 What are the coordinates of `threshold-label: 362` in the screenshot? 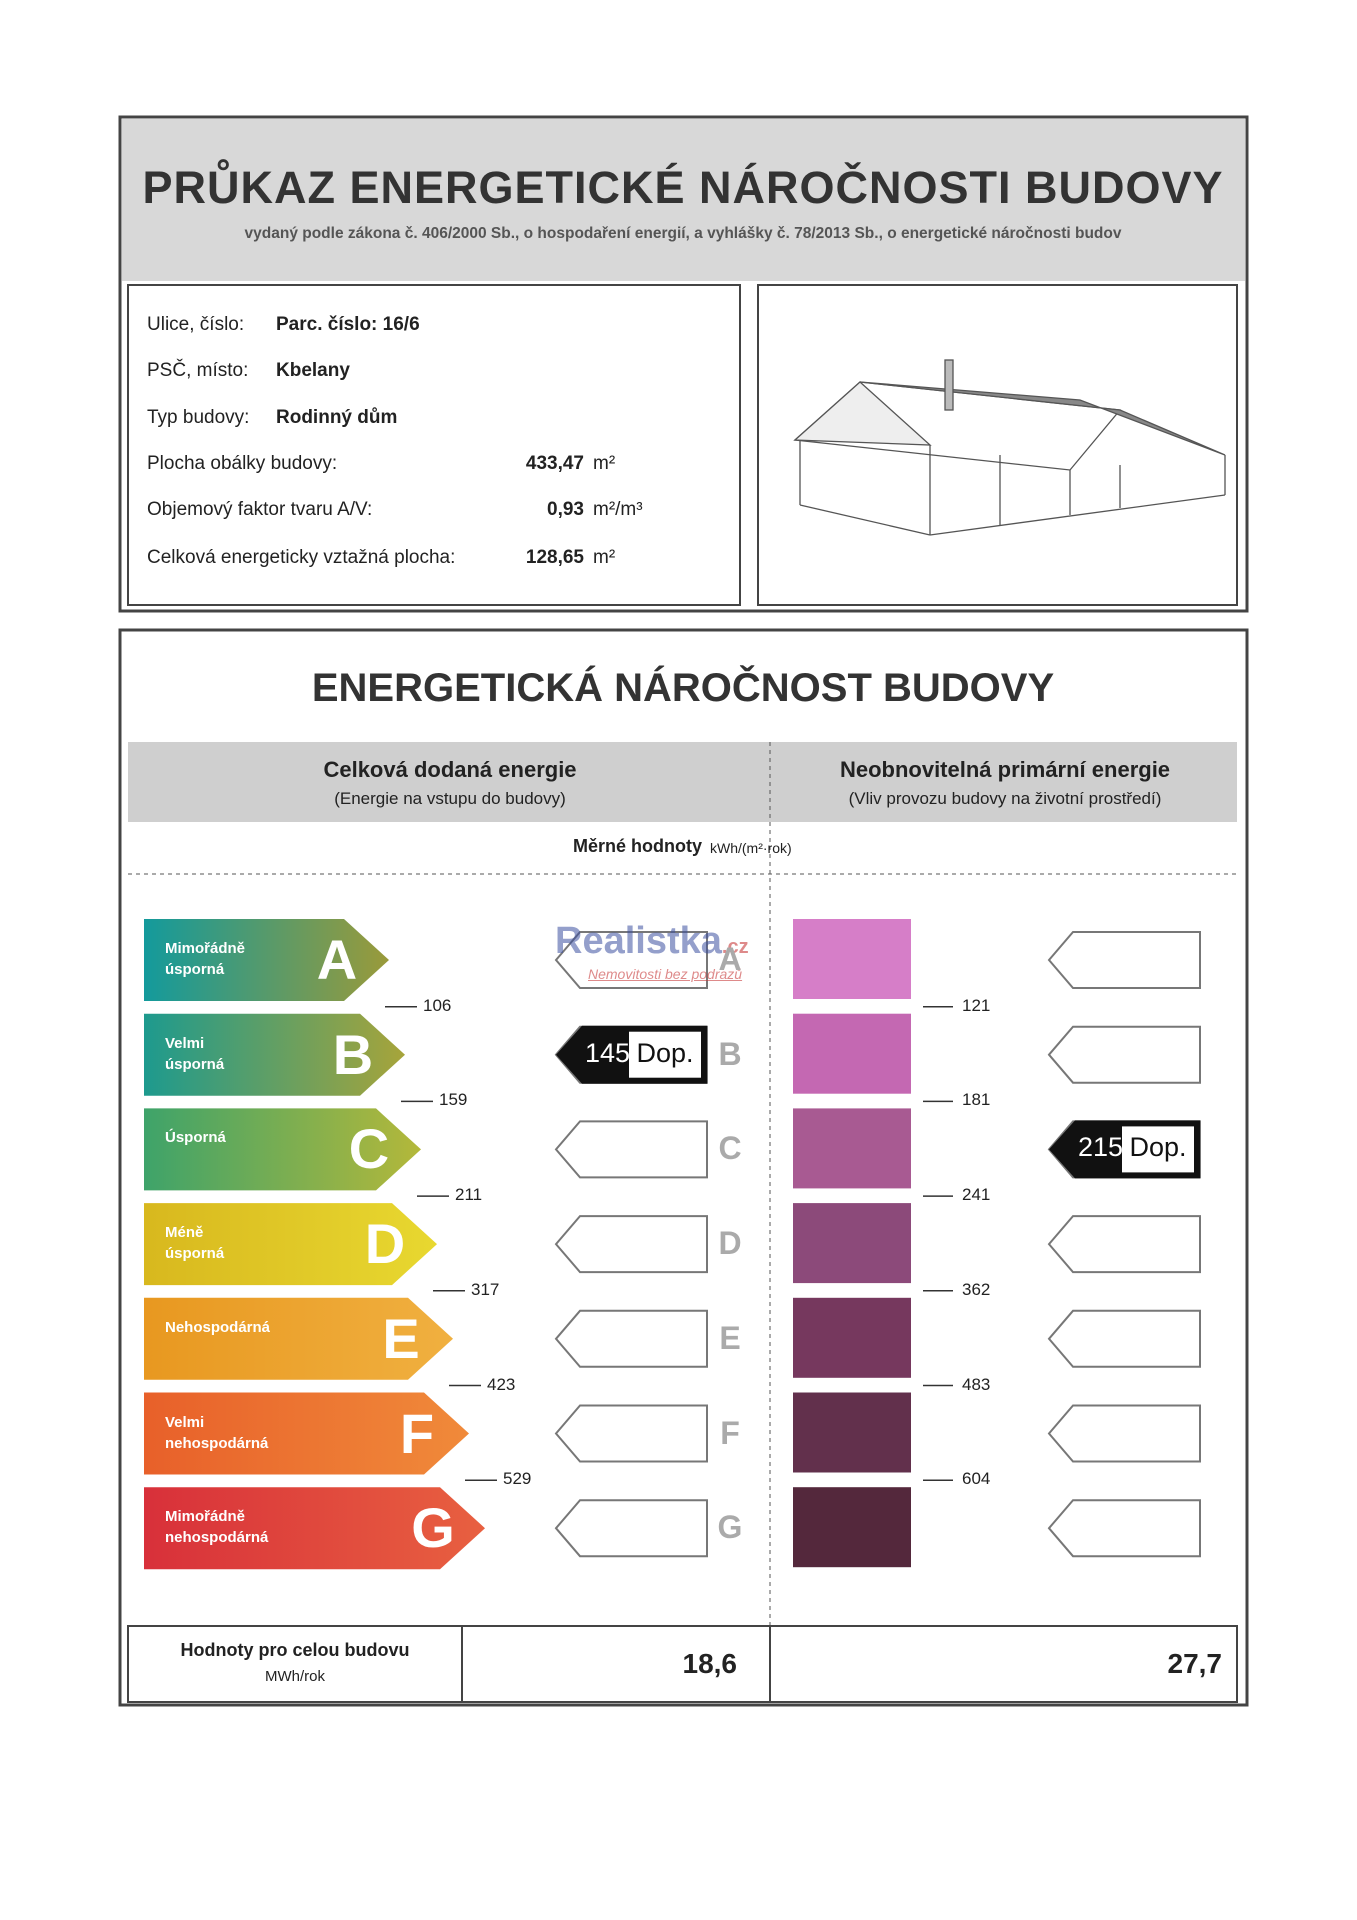 It's located at (976, 1289).